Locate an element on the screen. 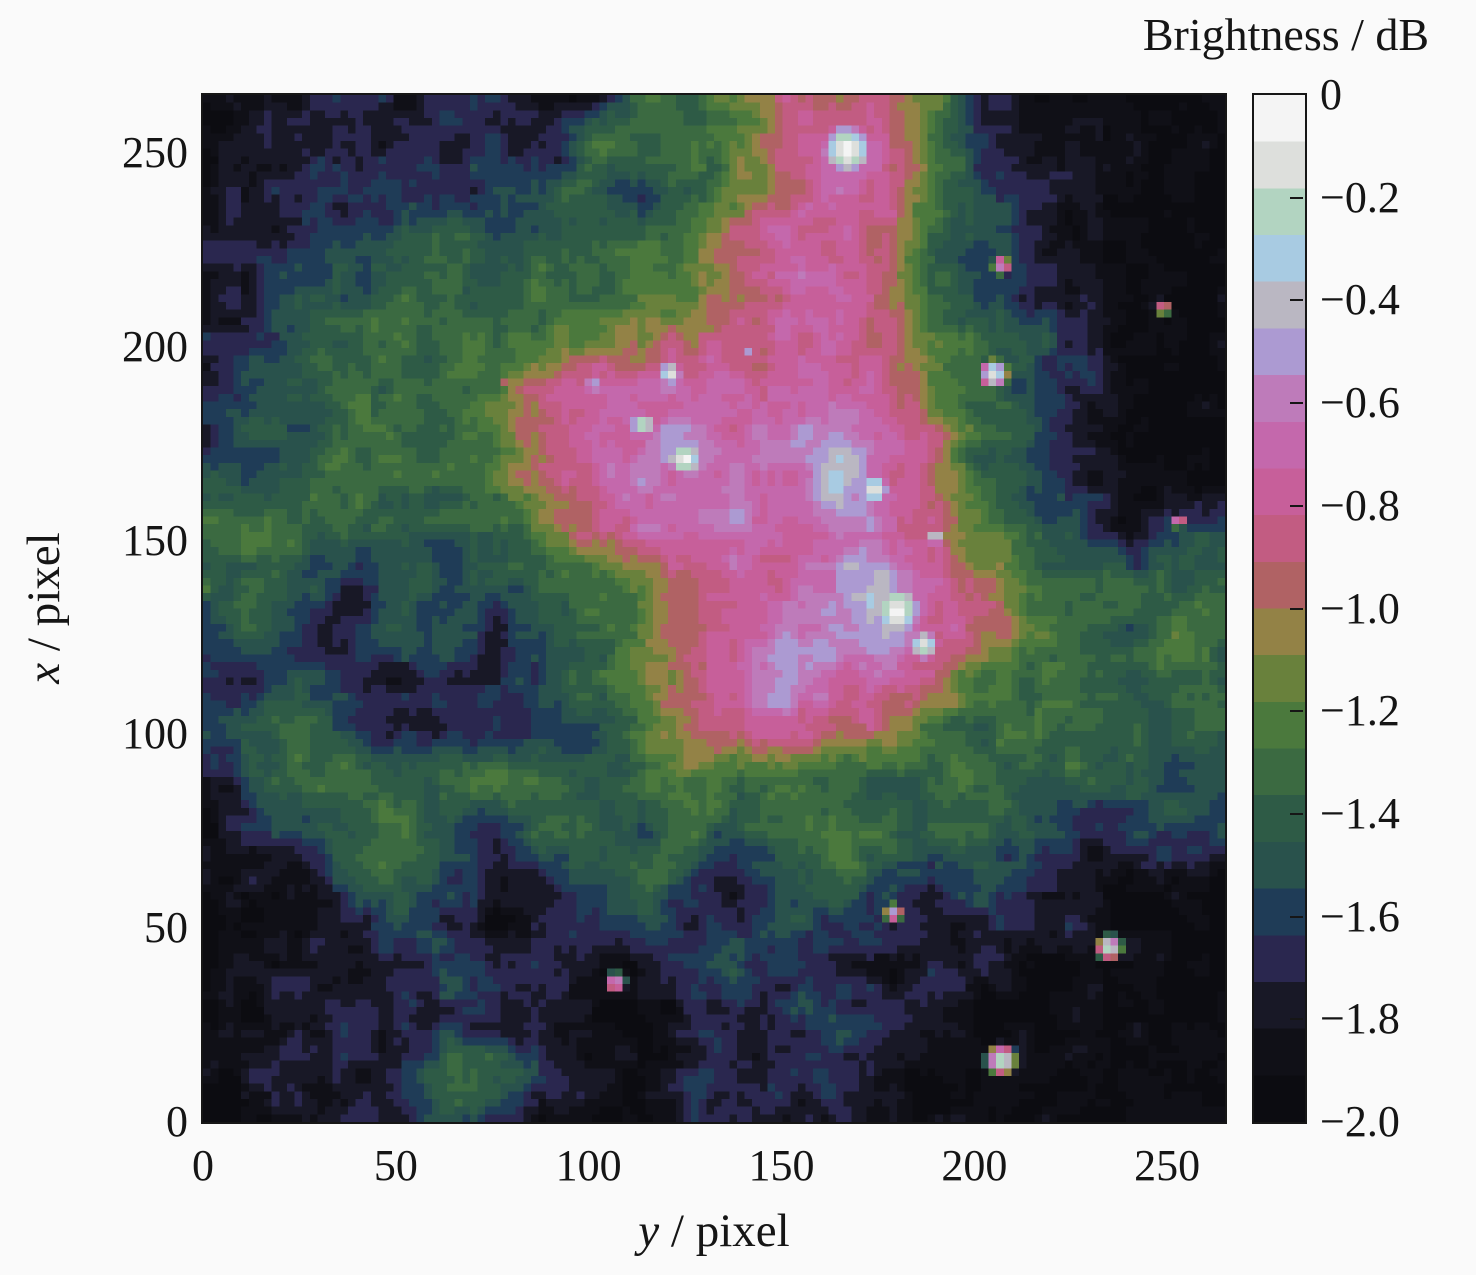 Image resolution: width=1476 pixels, height=1275 pixels. y-tick-label: 50 is located at coordinates (166, 928).